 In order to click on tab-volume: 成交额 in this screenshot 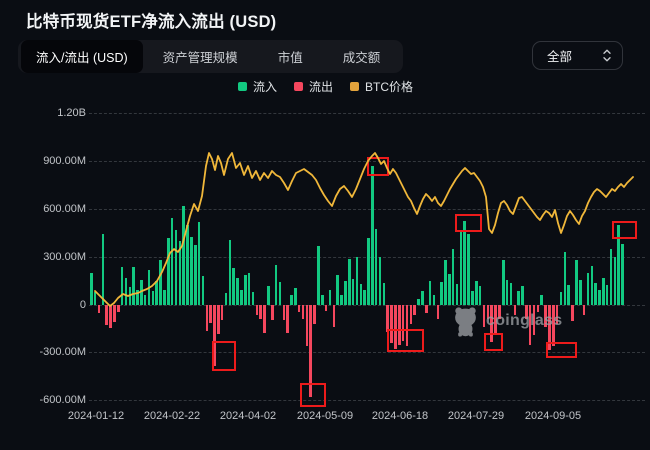, I will do `click(361, 58)`.